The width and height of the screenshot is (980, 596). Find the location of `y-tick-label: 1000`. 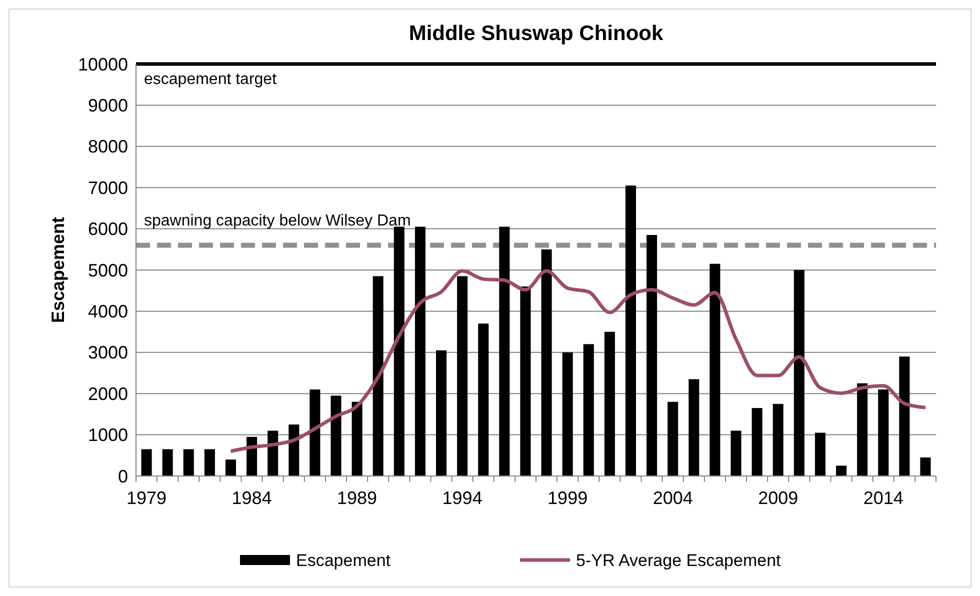

y-tick-label: 1000 is located at coordinates (108, 435).